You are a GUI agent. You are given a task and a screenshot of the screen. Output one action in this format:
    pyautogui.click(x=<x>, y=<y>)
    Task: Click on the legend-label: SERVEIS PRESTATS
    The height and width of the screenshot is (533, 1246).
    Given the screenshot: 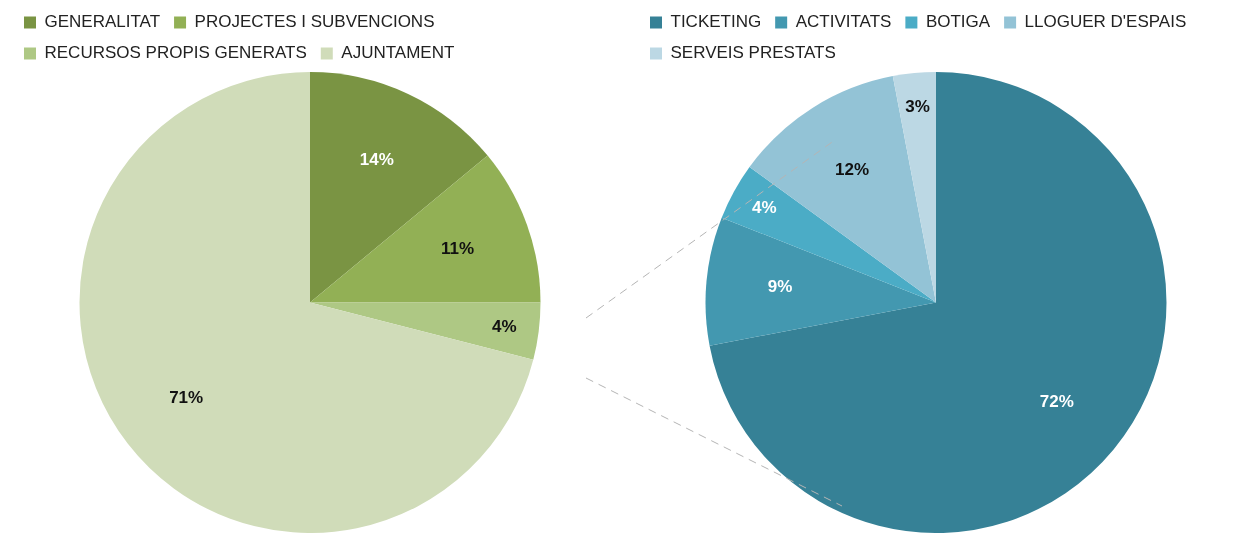 What is the action you would take?
    pyautogui.click(x=753, y=53)
    